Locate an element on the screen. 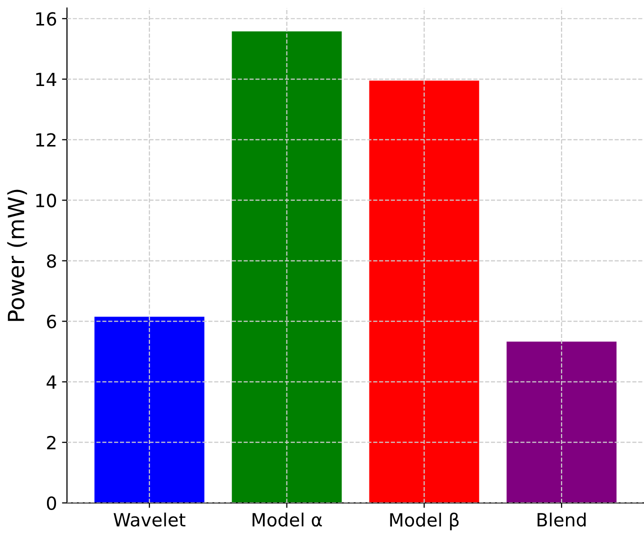 The width and height of the screenshot is (644, 535). y-tick-label: 4 is located at coordinates (51, 382).